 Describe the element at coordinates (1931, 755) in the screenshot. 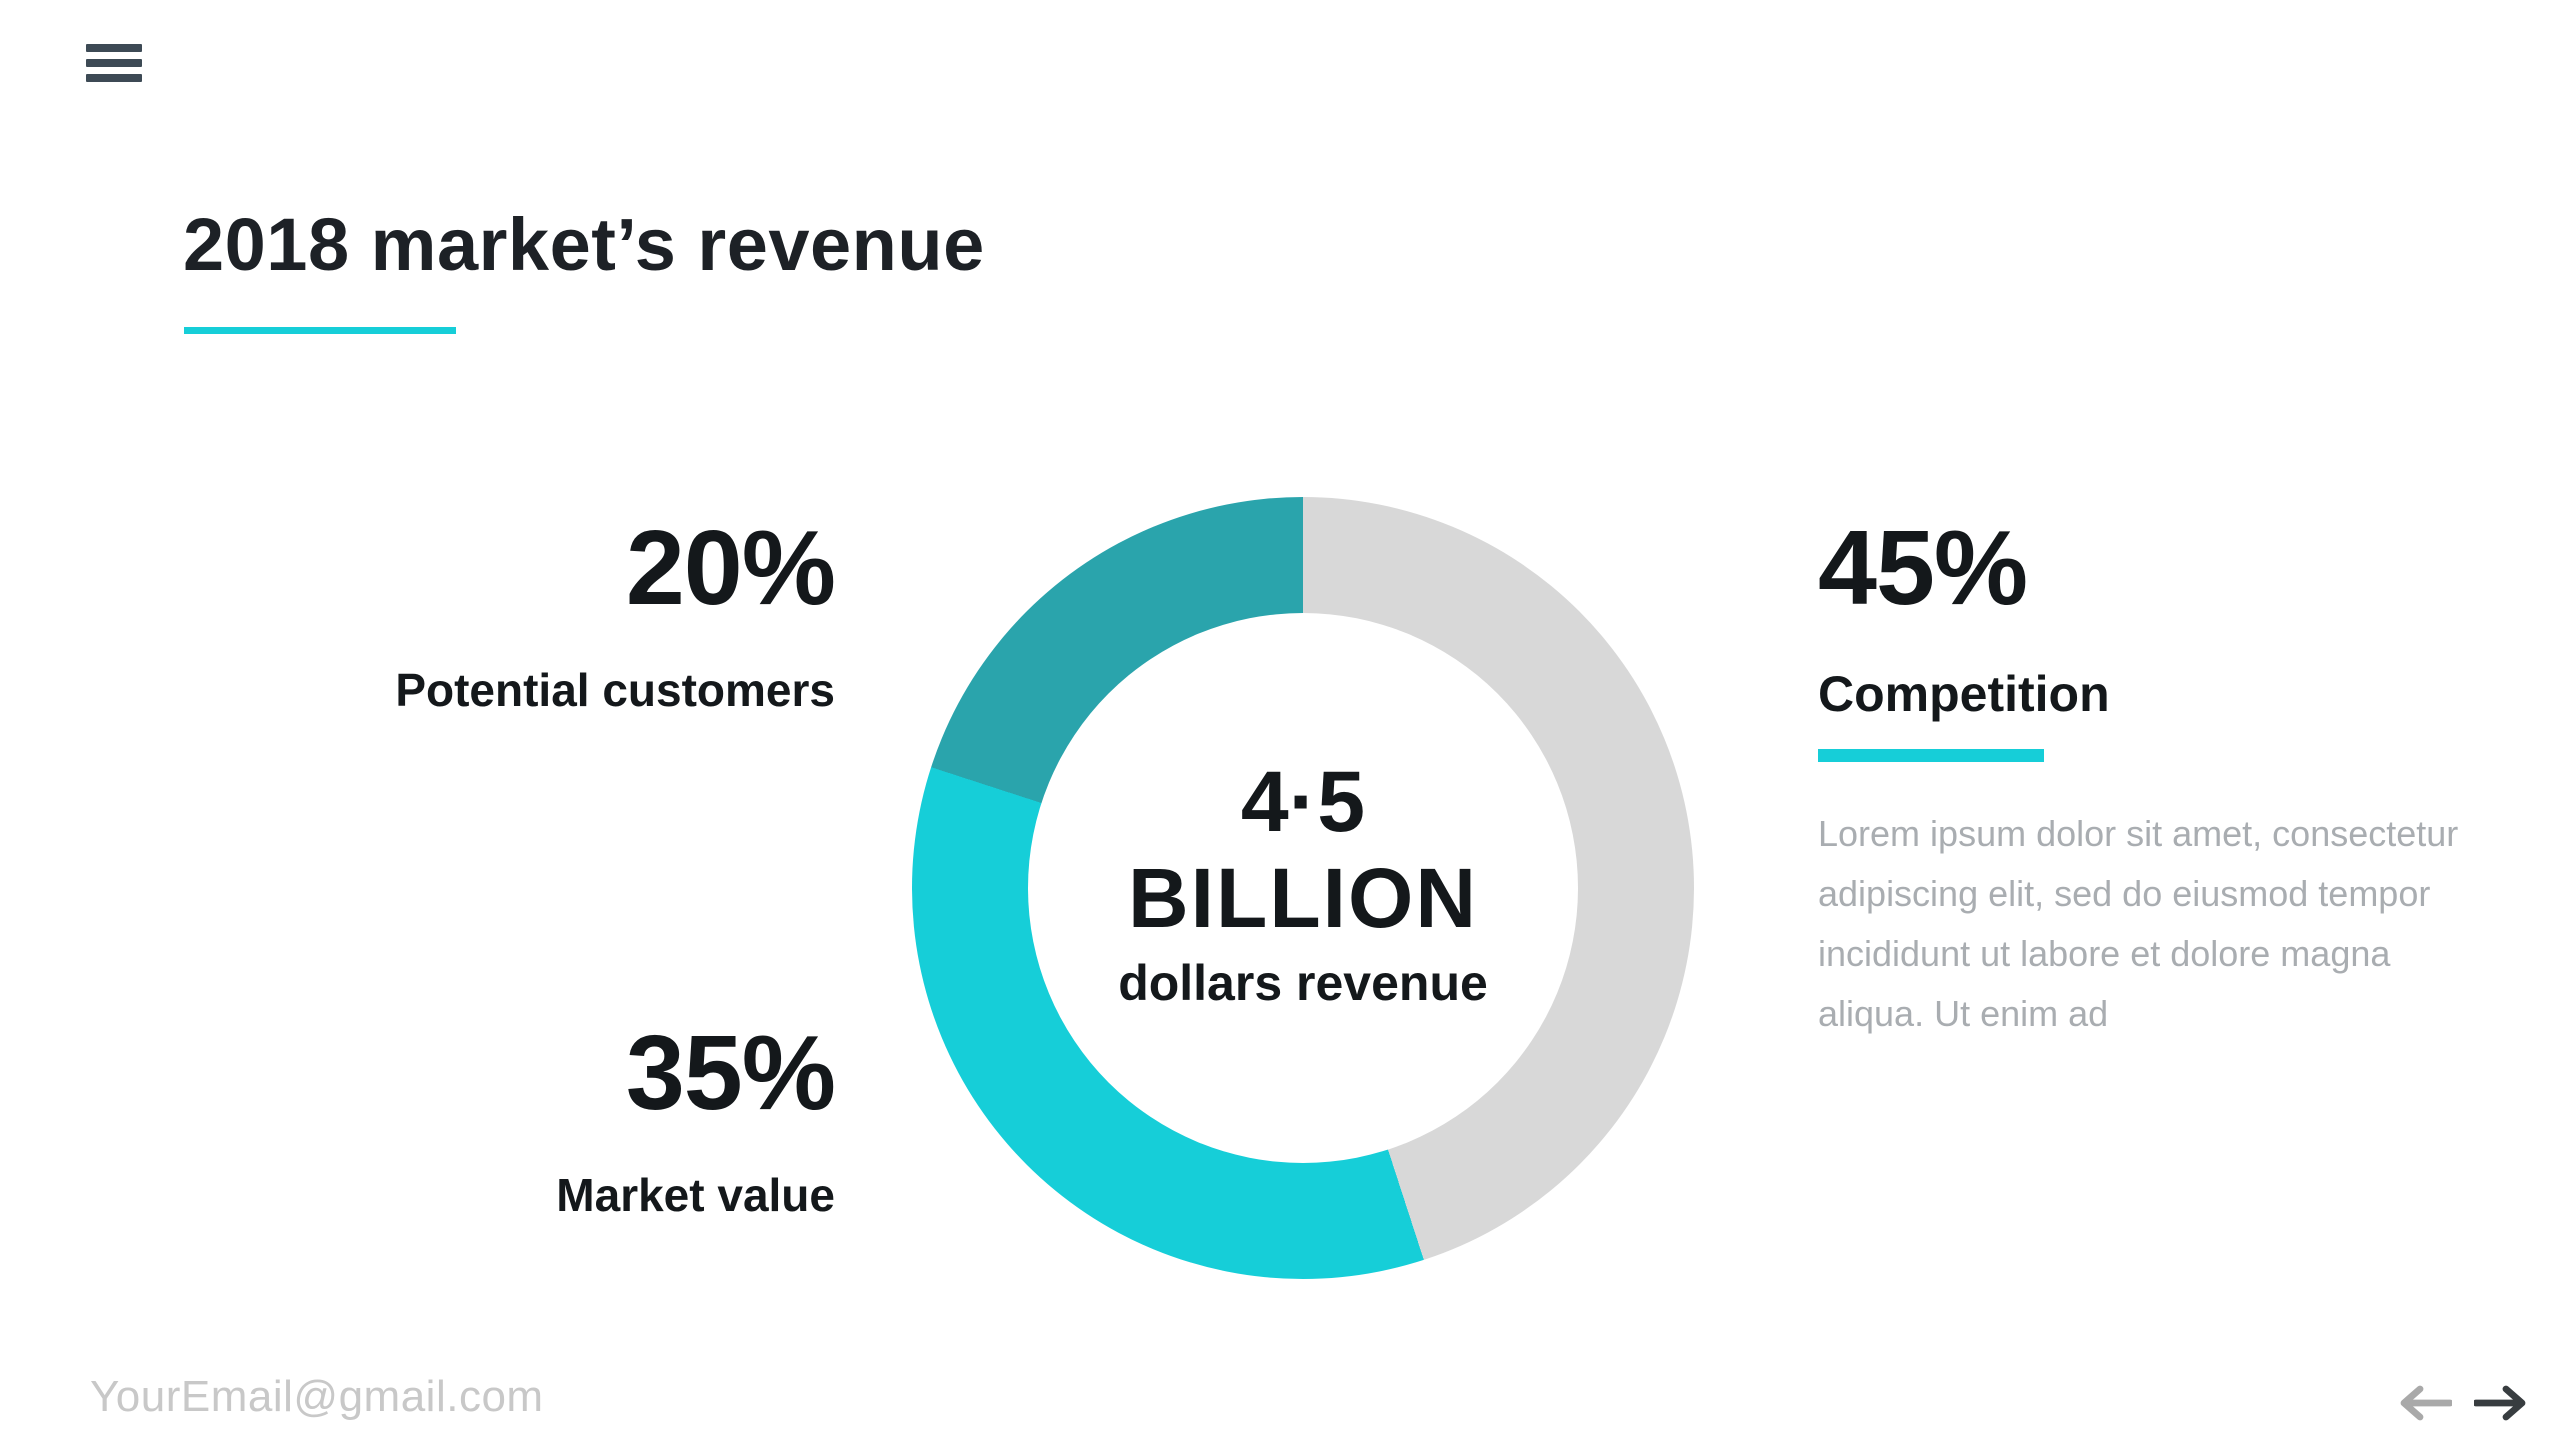

I see `competition-underline` at that location.